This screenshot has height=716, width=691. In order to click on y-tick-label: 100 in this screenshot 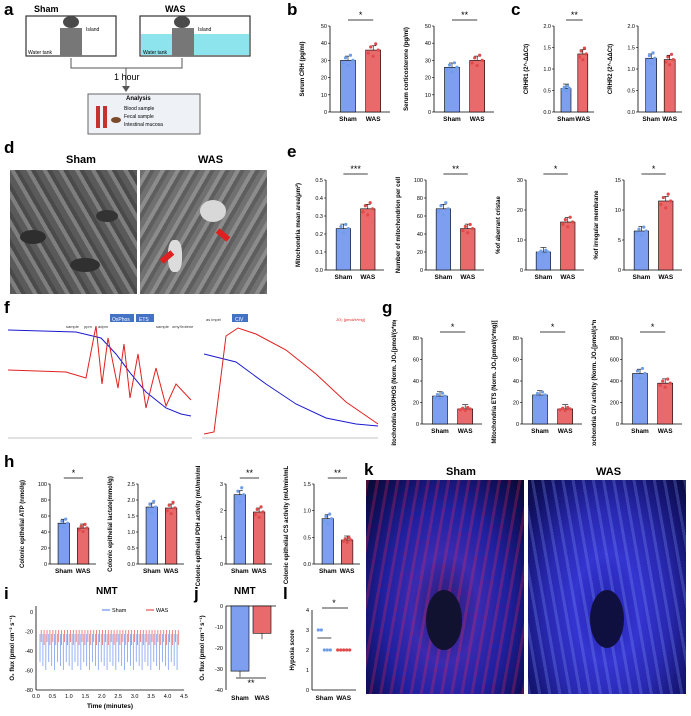, I will do `click(42, 485)`.